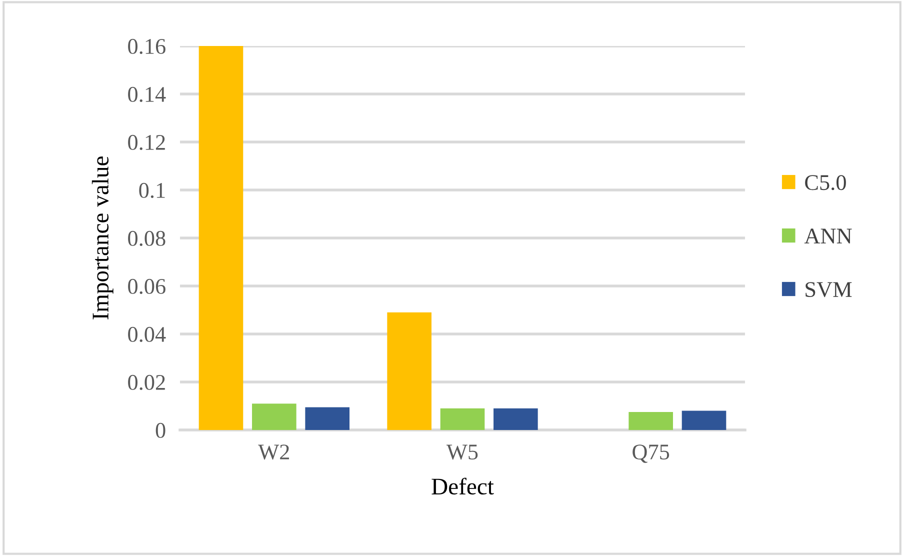  What do you see at coordinates (147, 334) in the screenshot?
I see `y-tick-label: 0.04` at bounding box center [147, 334].